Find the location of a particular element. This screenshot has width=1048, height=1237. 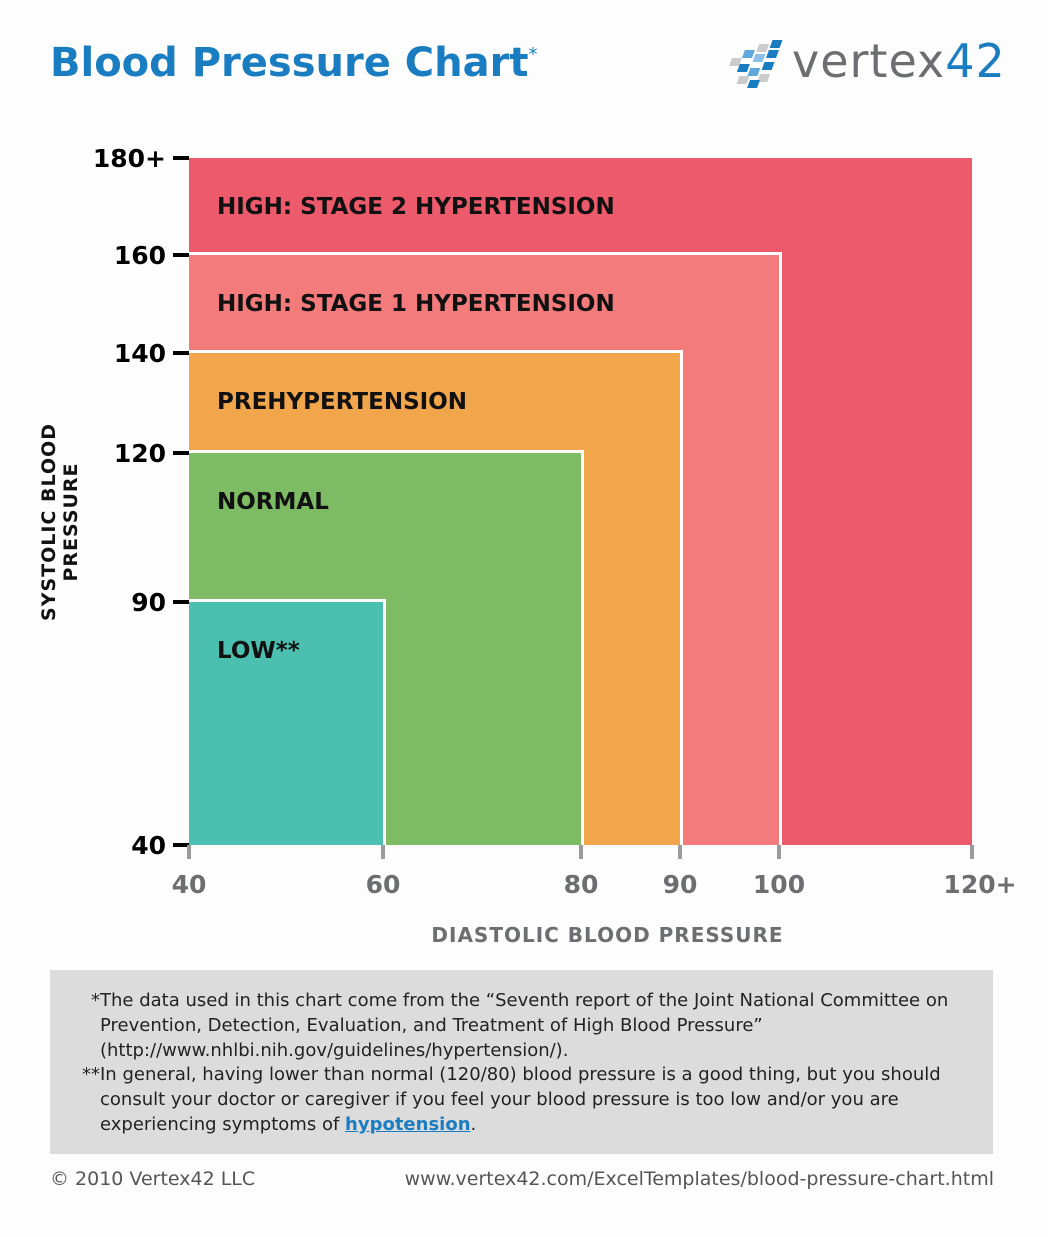

footnote-mark: * is located at coordinates (95, 1000).